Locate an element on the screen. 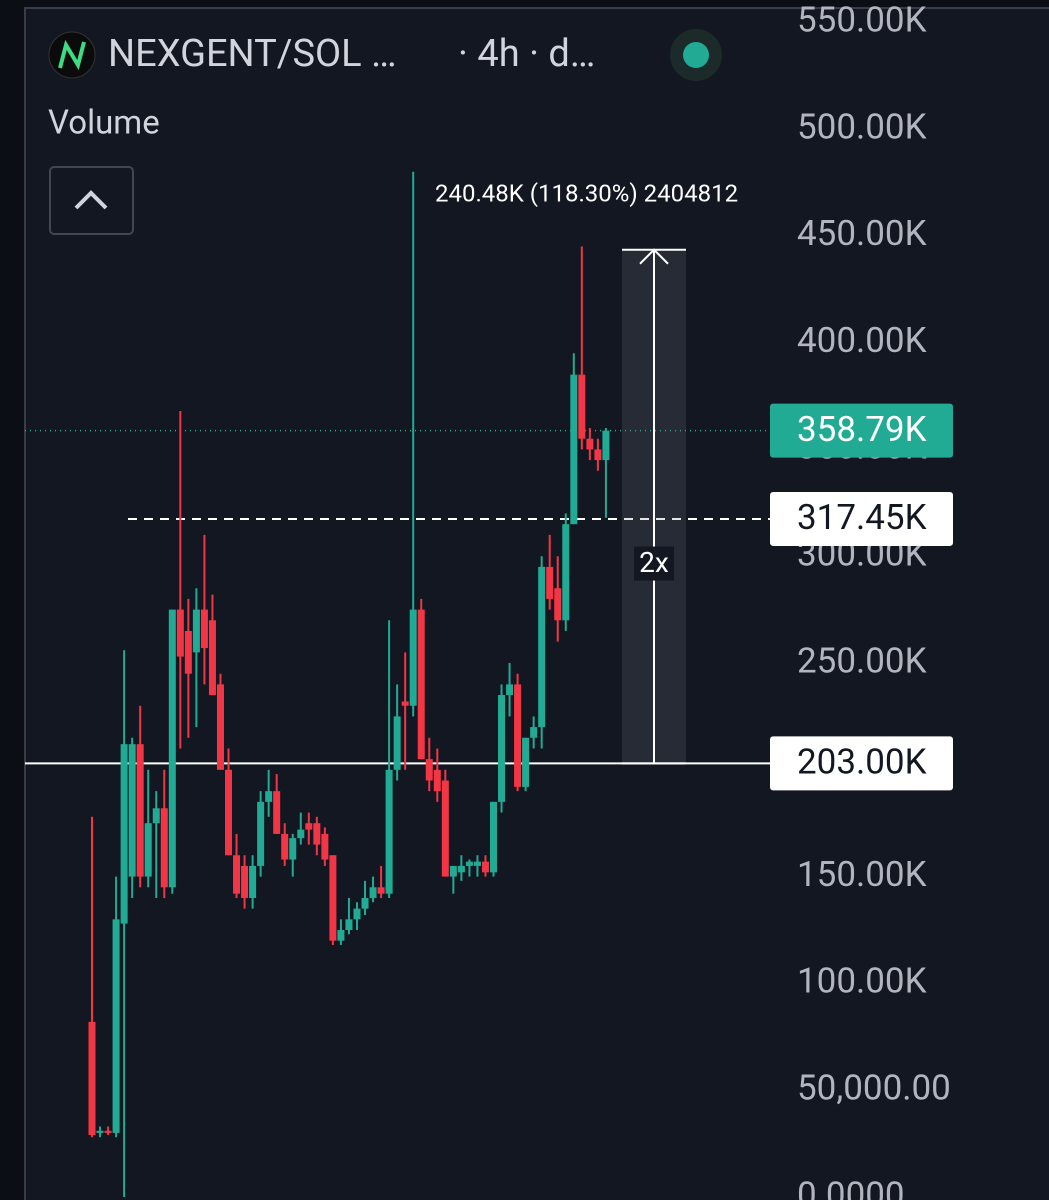 The image size is (1049, 1200). y-tick-label: 50,000.00 is located at coordinates (874, 1087).